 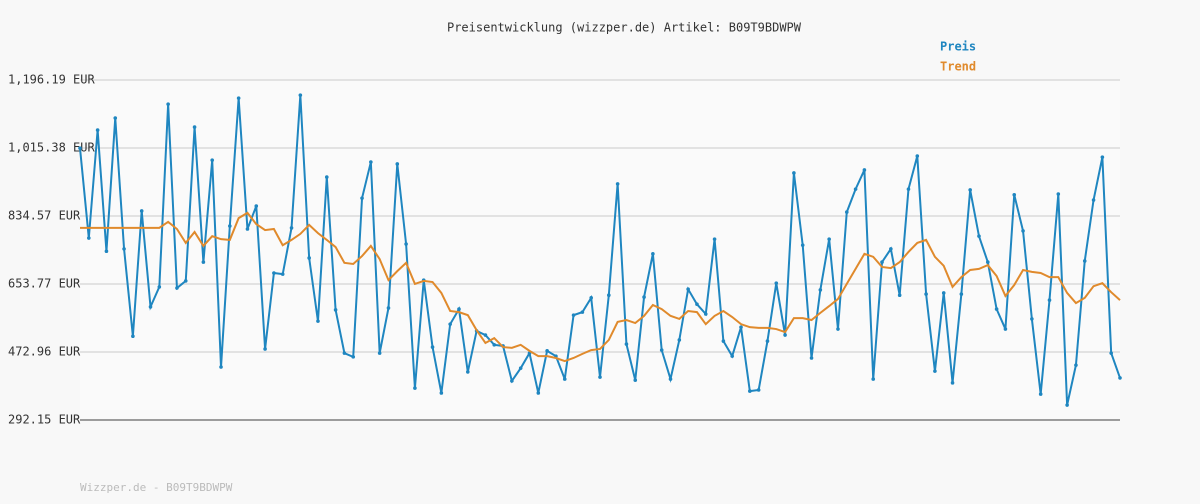 I want to click on y-tick-label: 472.96 EUR, so click(x=44, y=351).